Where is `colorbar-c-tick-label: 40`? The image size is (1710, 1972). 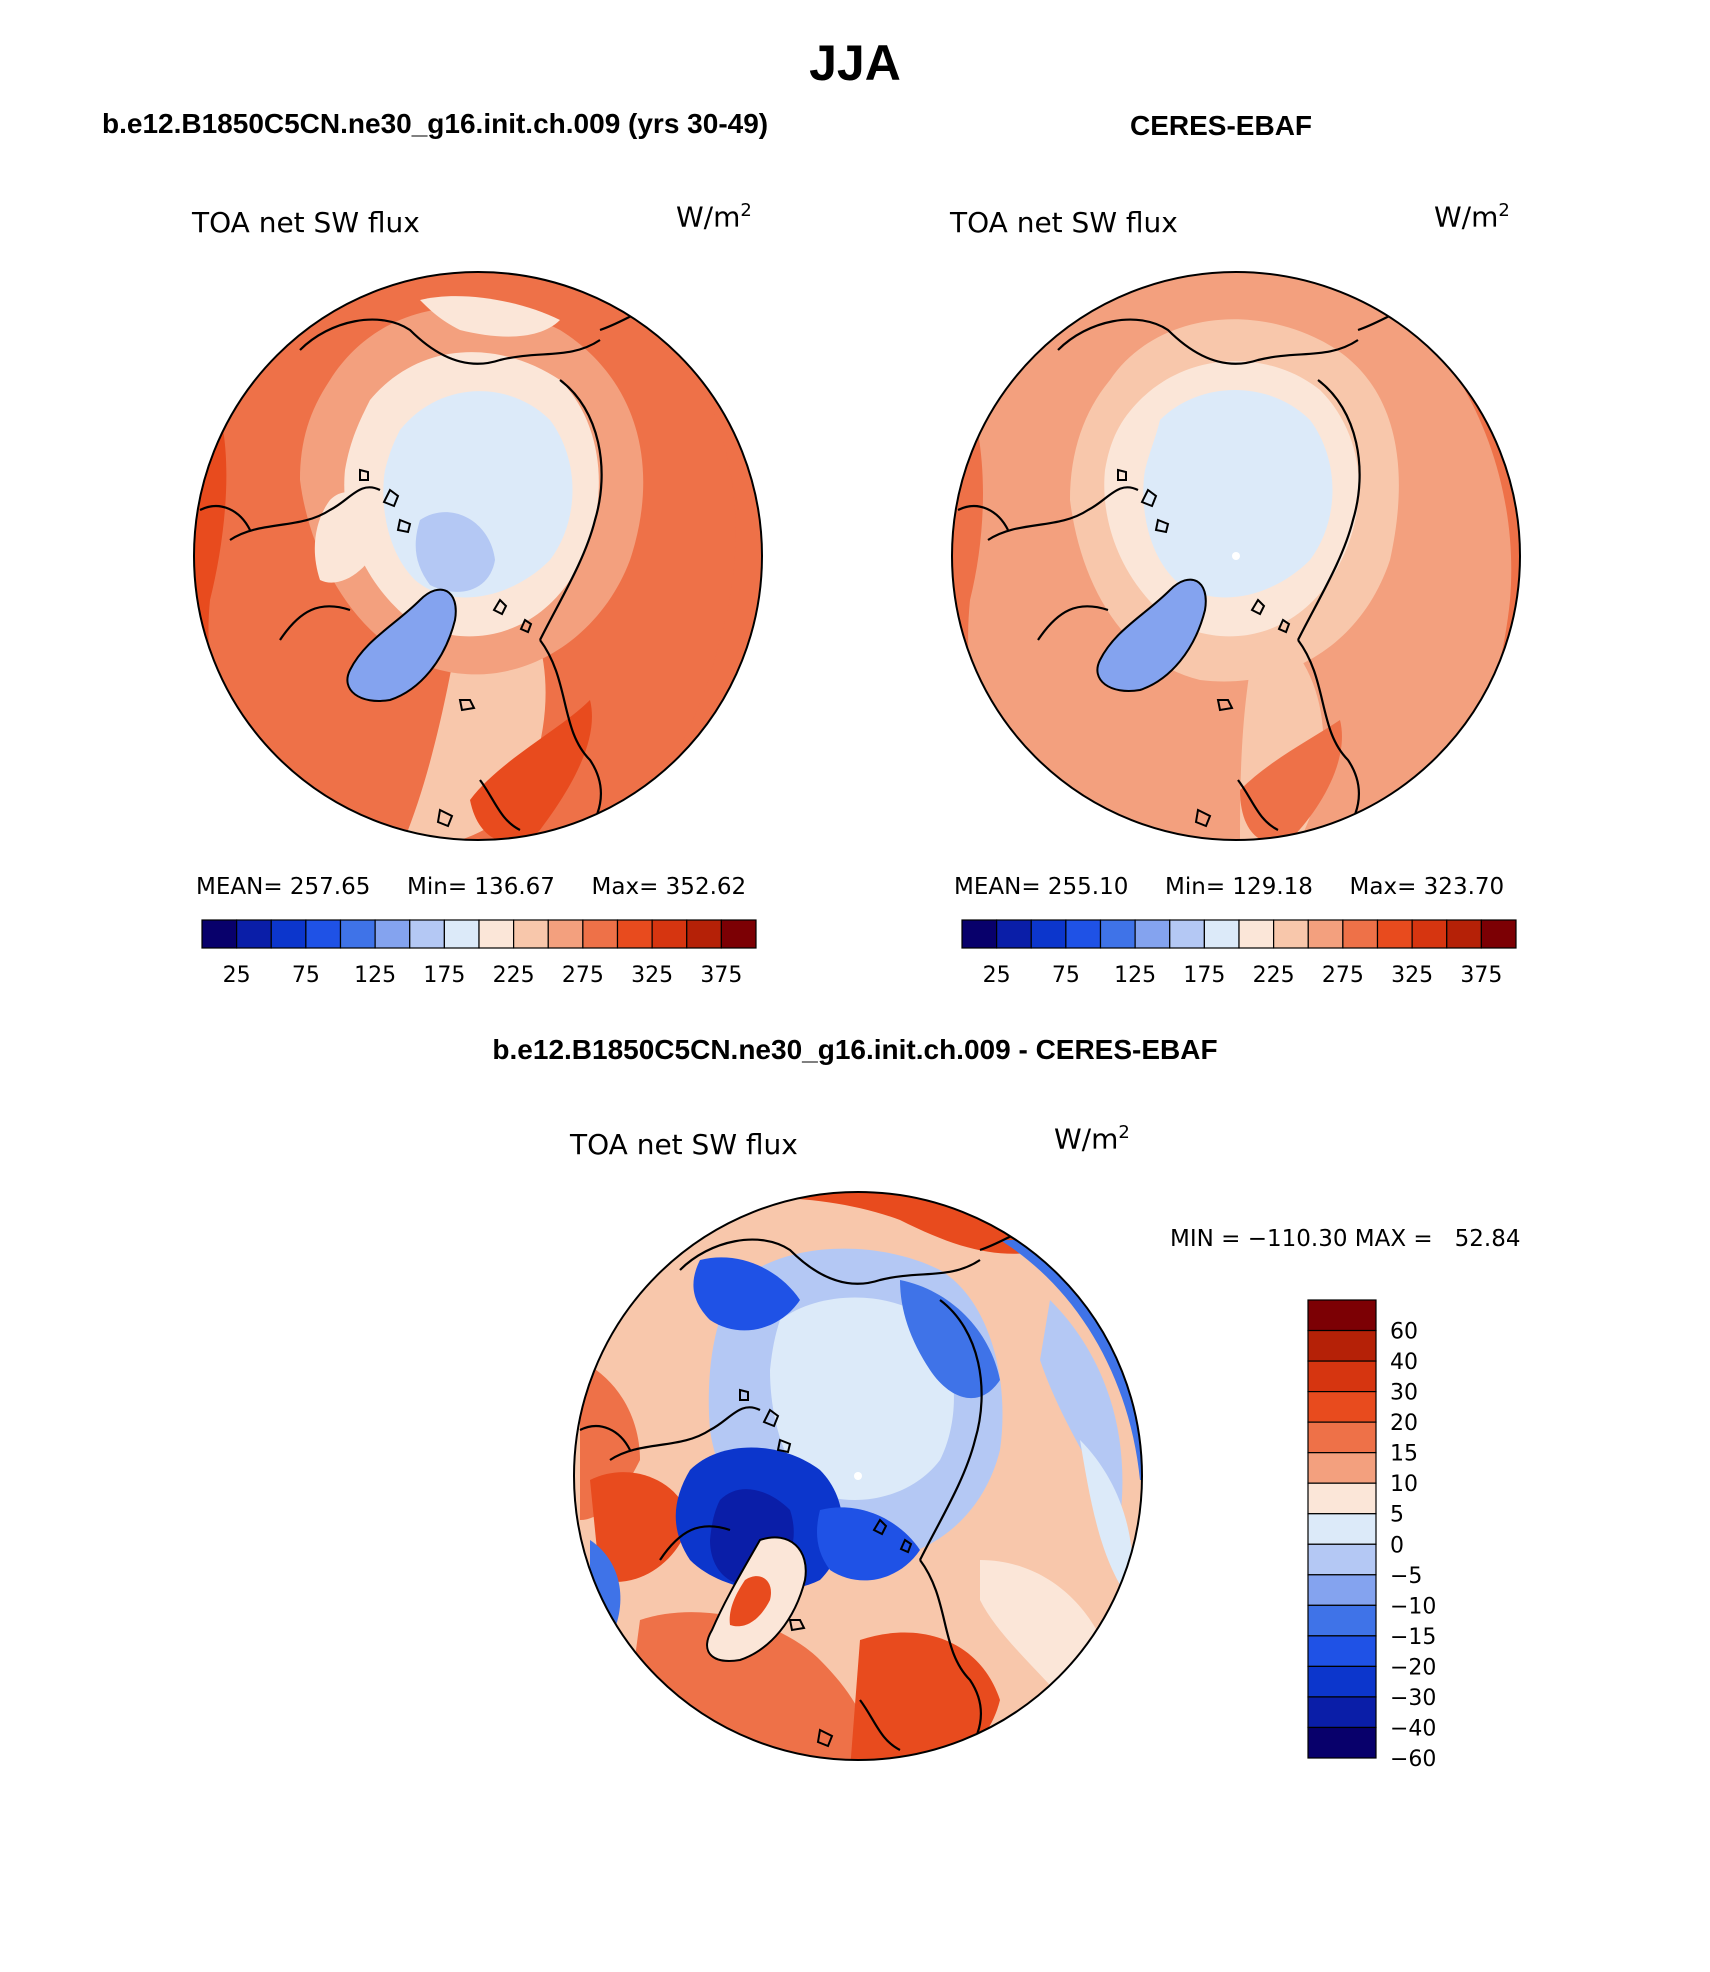 colorbar-c-tick-label: 40 is located at coordinates (1404, 1362).